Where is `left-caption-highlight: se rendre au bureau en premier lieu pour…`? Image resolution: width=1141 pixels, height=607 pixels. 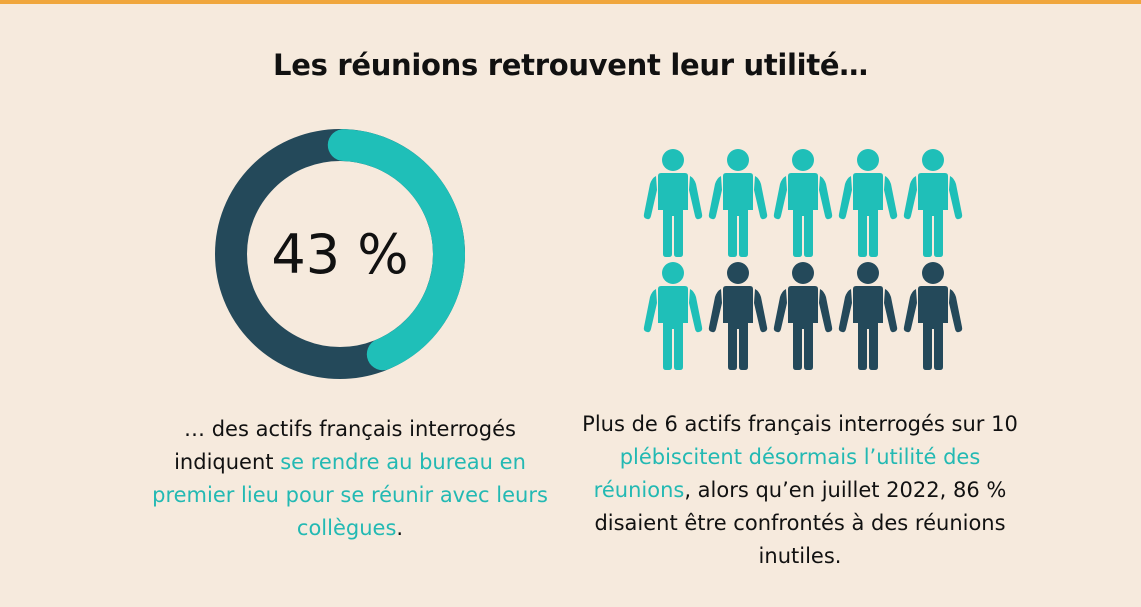
left-caption-highlight: se rendre au bureau en premier lieu pour… is located at coordinates (350, 495).